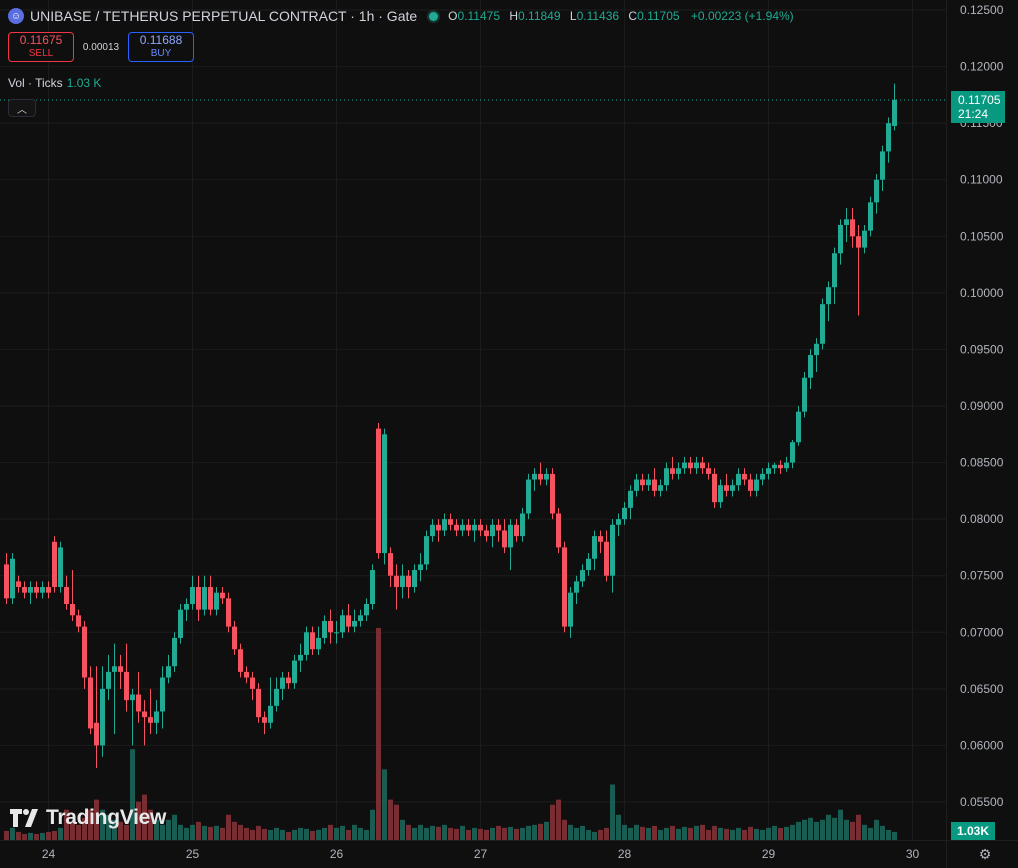  What do you see at coordinates (481, 854) in the screenshot?
I see `time-axis-tick: 27` at bounding box center [481, 854].